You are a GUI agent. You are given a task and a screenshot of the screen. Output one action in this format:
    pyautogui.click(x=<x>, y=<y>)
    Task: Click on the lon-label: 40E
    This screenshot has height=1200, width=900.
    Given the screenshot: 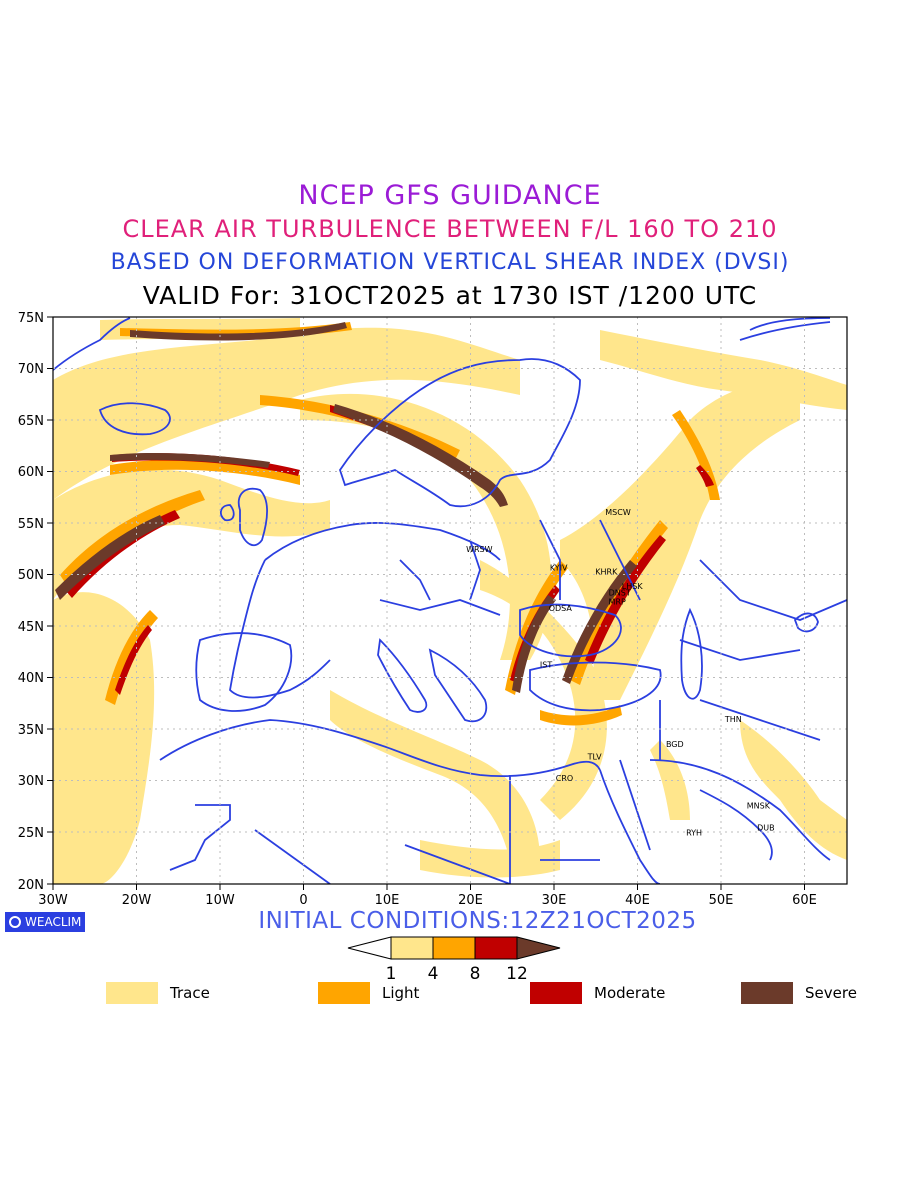 What is the action you would take?
    pyautogui.click(x=637, y=900)
    